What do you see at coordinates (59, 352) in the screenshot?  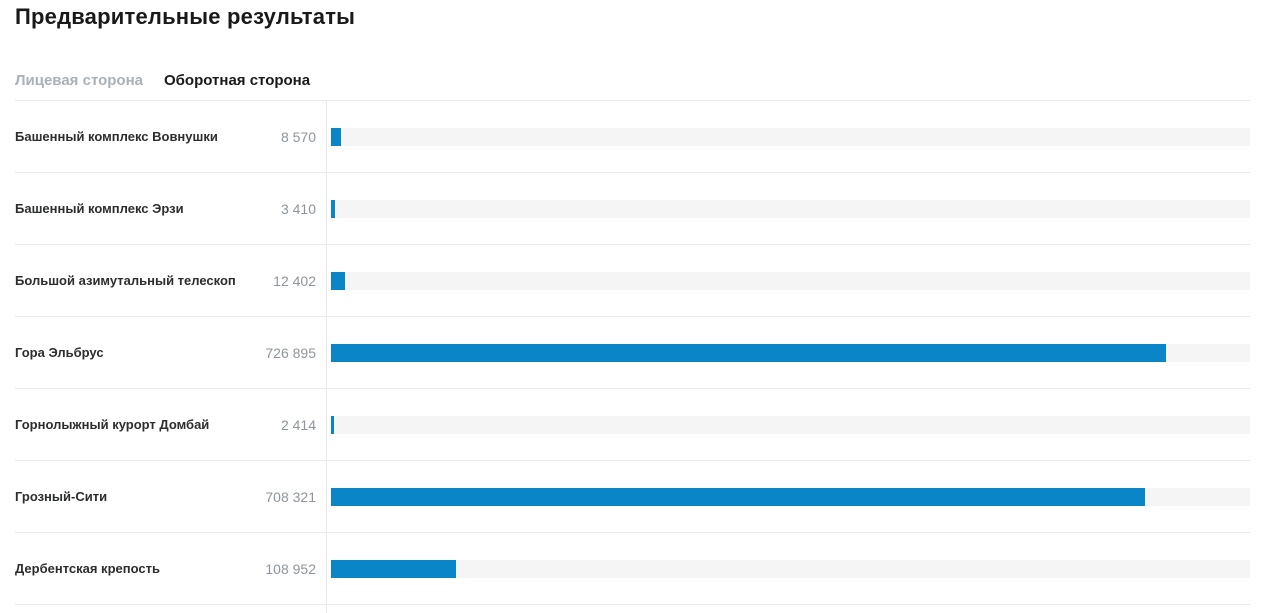 I see `option-label: Гора Эльбрус` at bounding box center [59, 352].